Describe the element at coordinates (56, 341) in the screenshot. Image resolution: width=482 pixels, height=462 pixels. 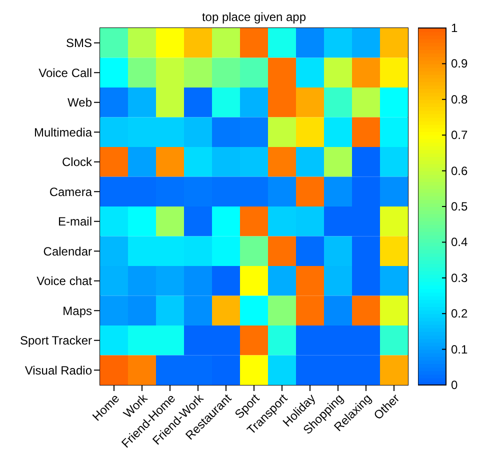
I see `y-tick-label: Sport Tracker` at that location.